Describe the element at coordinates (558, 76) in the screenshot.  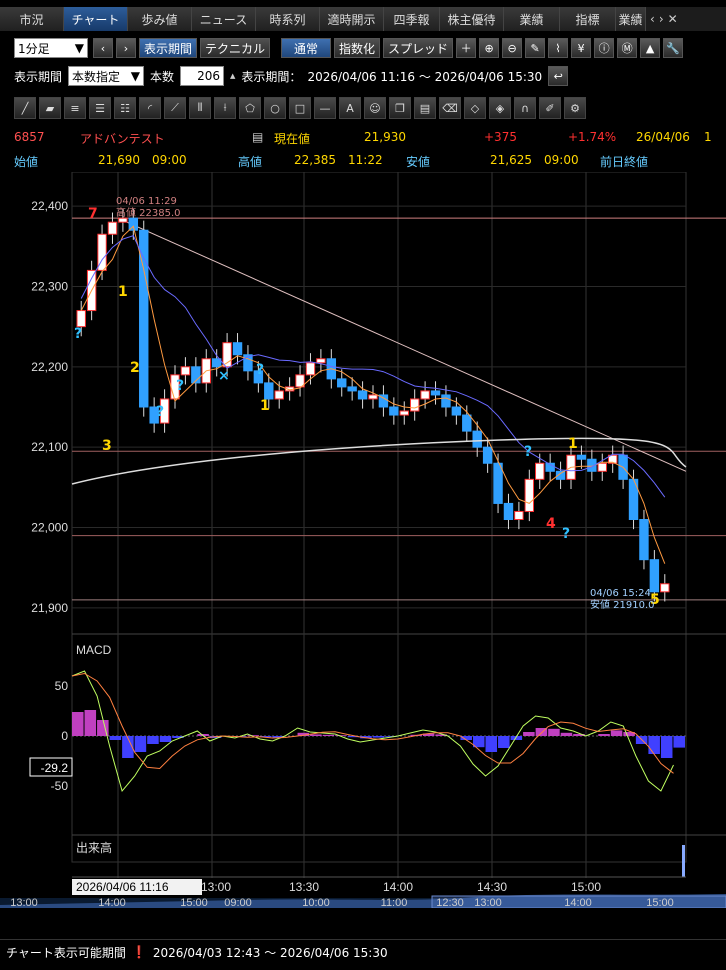
I see `return-icon: ↩` at that location.